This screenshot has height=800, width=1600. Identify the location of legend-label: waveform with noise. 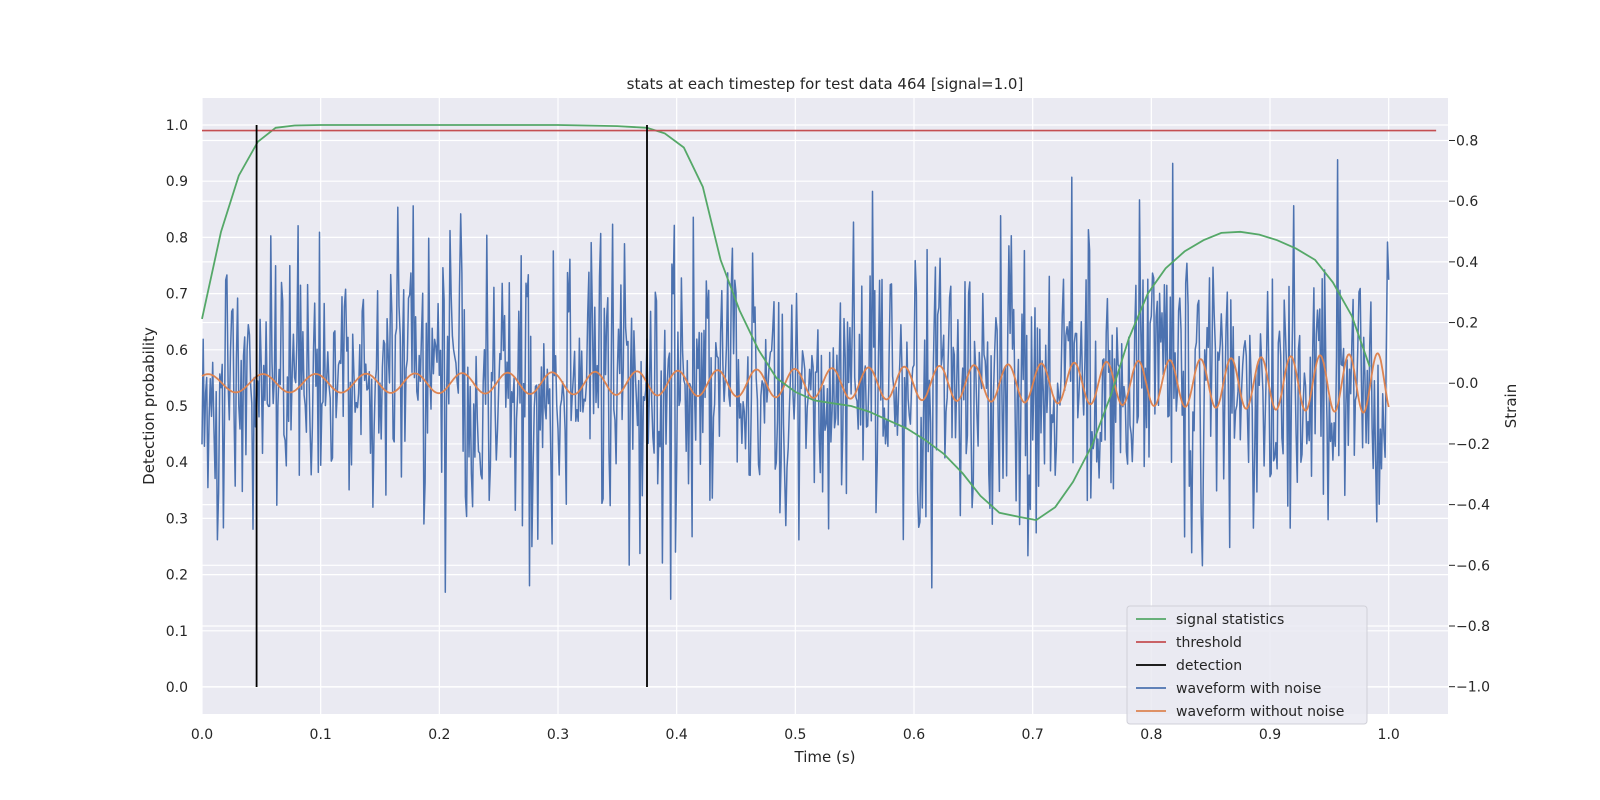
(1248, 689).